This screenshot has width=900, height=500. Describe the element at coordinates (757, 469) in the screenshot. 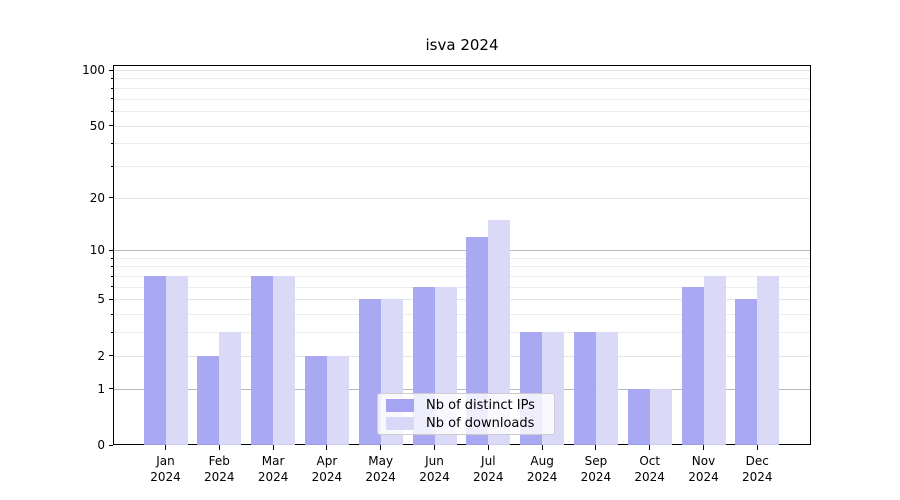

I see `x-tick-label: Dec 2024` at that location.